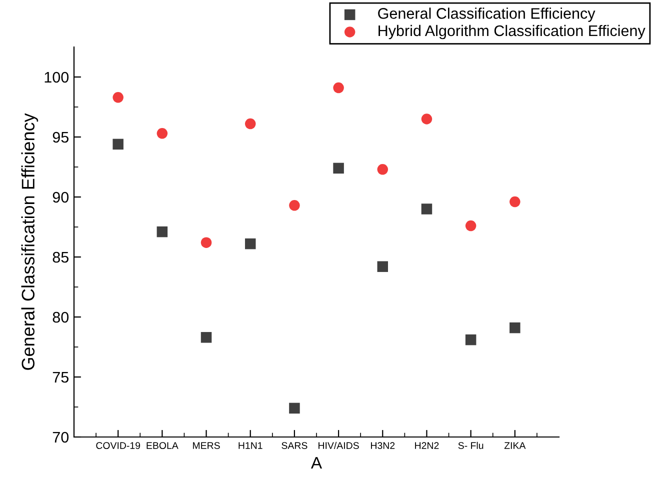  What do you see at coordinates (383, 445) in the screenshot?
I see `x-tick-label: H3N2` at bounding box center [383, 445].